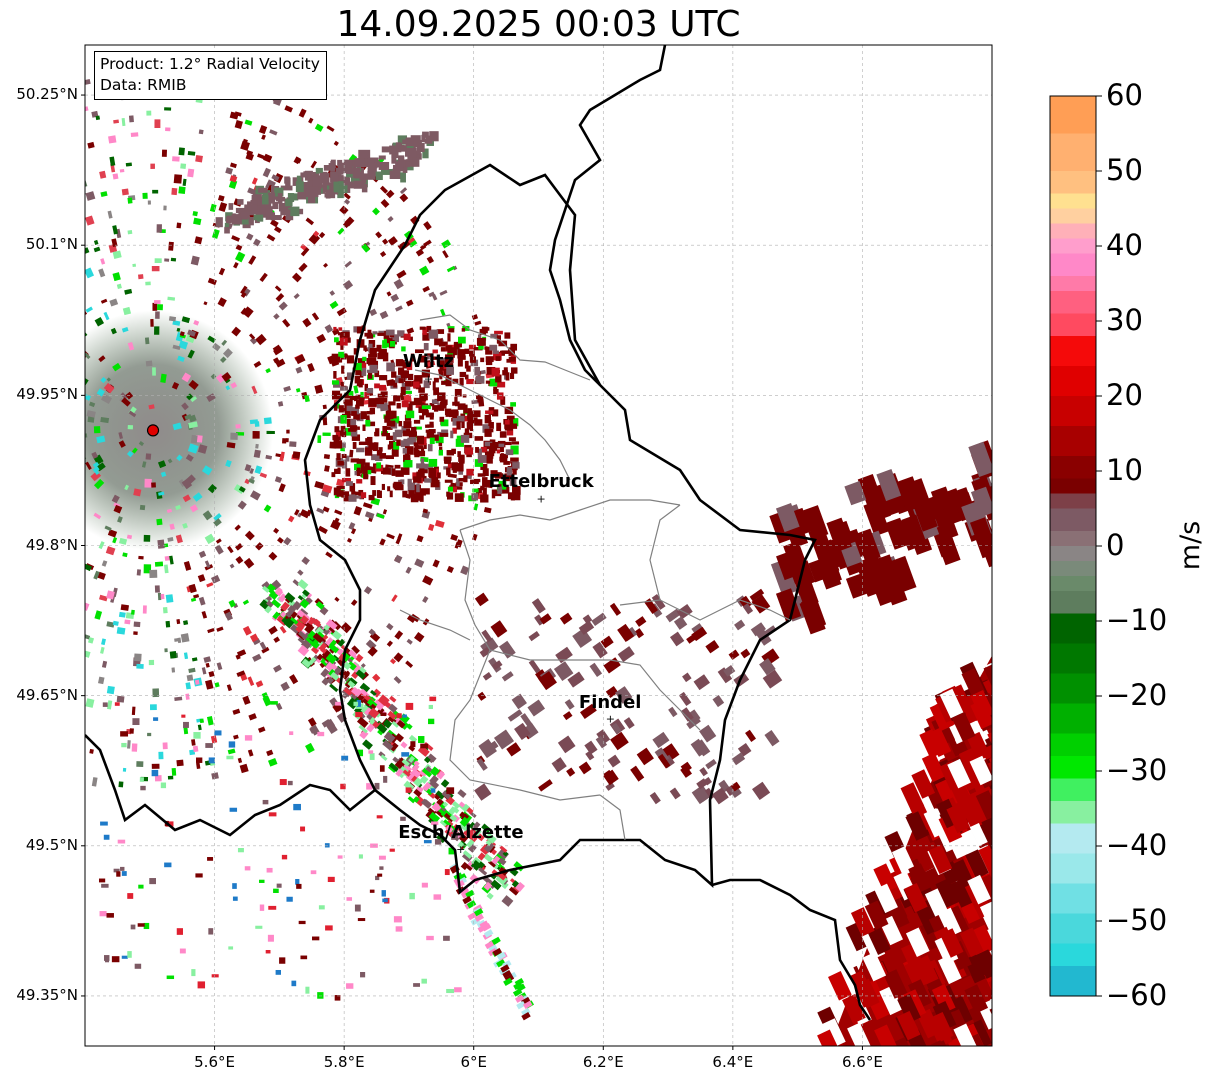 This screenshot has height=1081, width=1207. Describe the element at coordinates (1191, 545) in the screenshot. I see `colorbar-unit-label: m/s` at that location.